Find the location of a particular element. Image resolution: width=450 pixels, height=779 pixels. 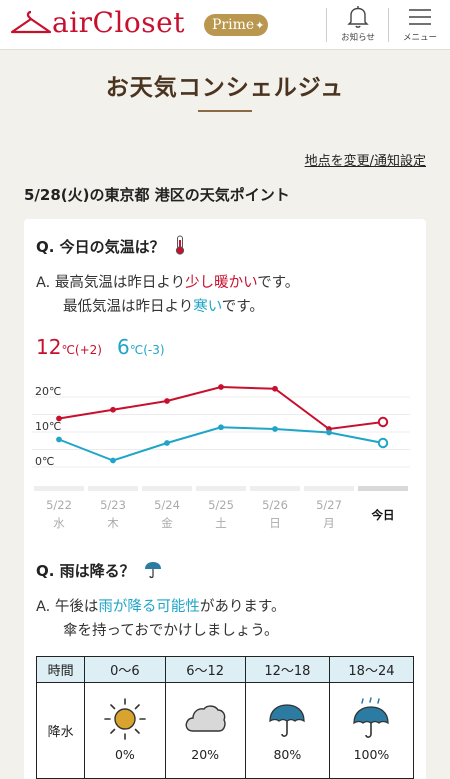

precip-cell: 80% is located at coordinates (287, 730).